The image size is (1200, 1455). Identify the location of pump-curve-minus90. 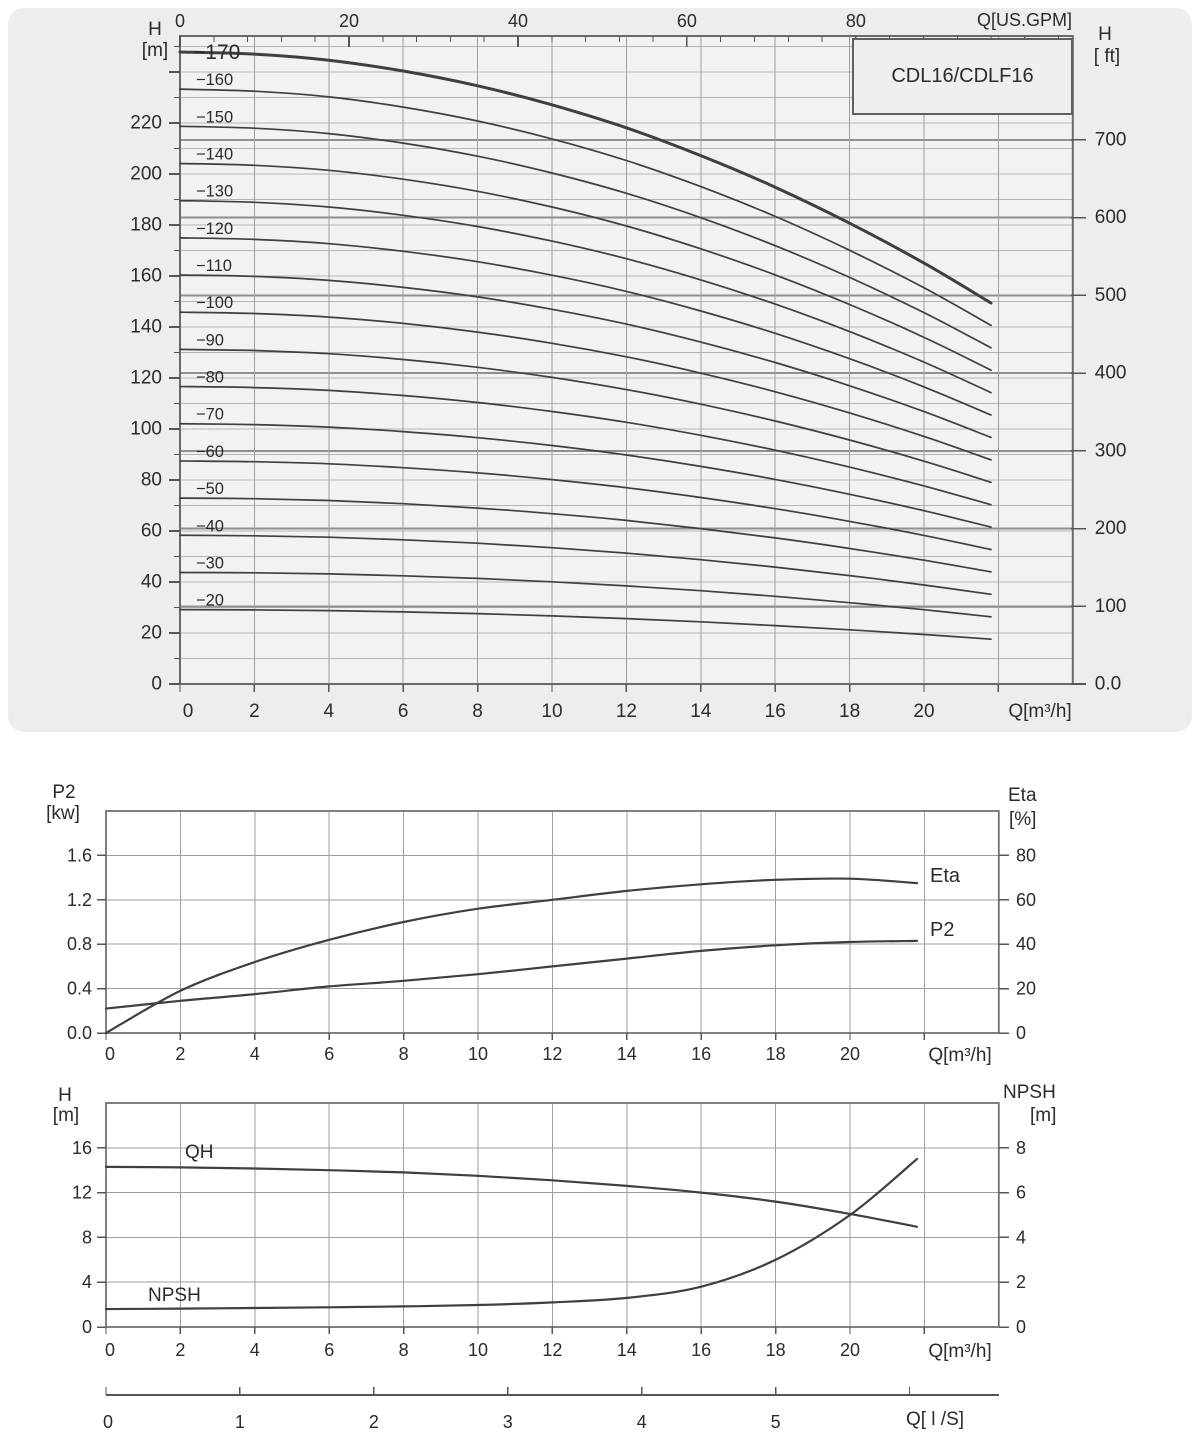
(585, 416).